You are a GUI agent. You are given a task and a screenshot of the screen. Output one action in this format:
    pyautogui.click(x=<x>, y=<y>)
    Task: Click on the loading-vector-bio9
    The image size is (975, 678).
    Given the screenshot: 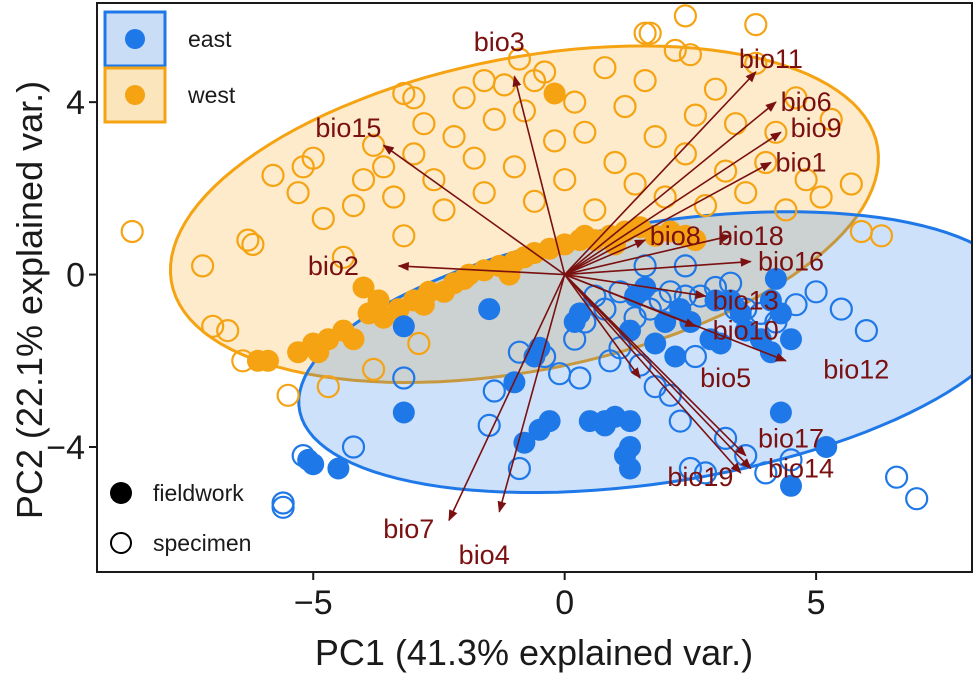 What is the action you would take?
    pyautogui.click(x=673, y=203)
    